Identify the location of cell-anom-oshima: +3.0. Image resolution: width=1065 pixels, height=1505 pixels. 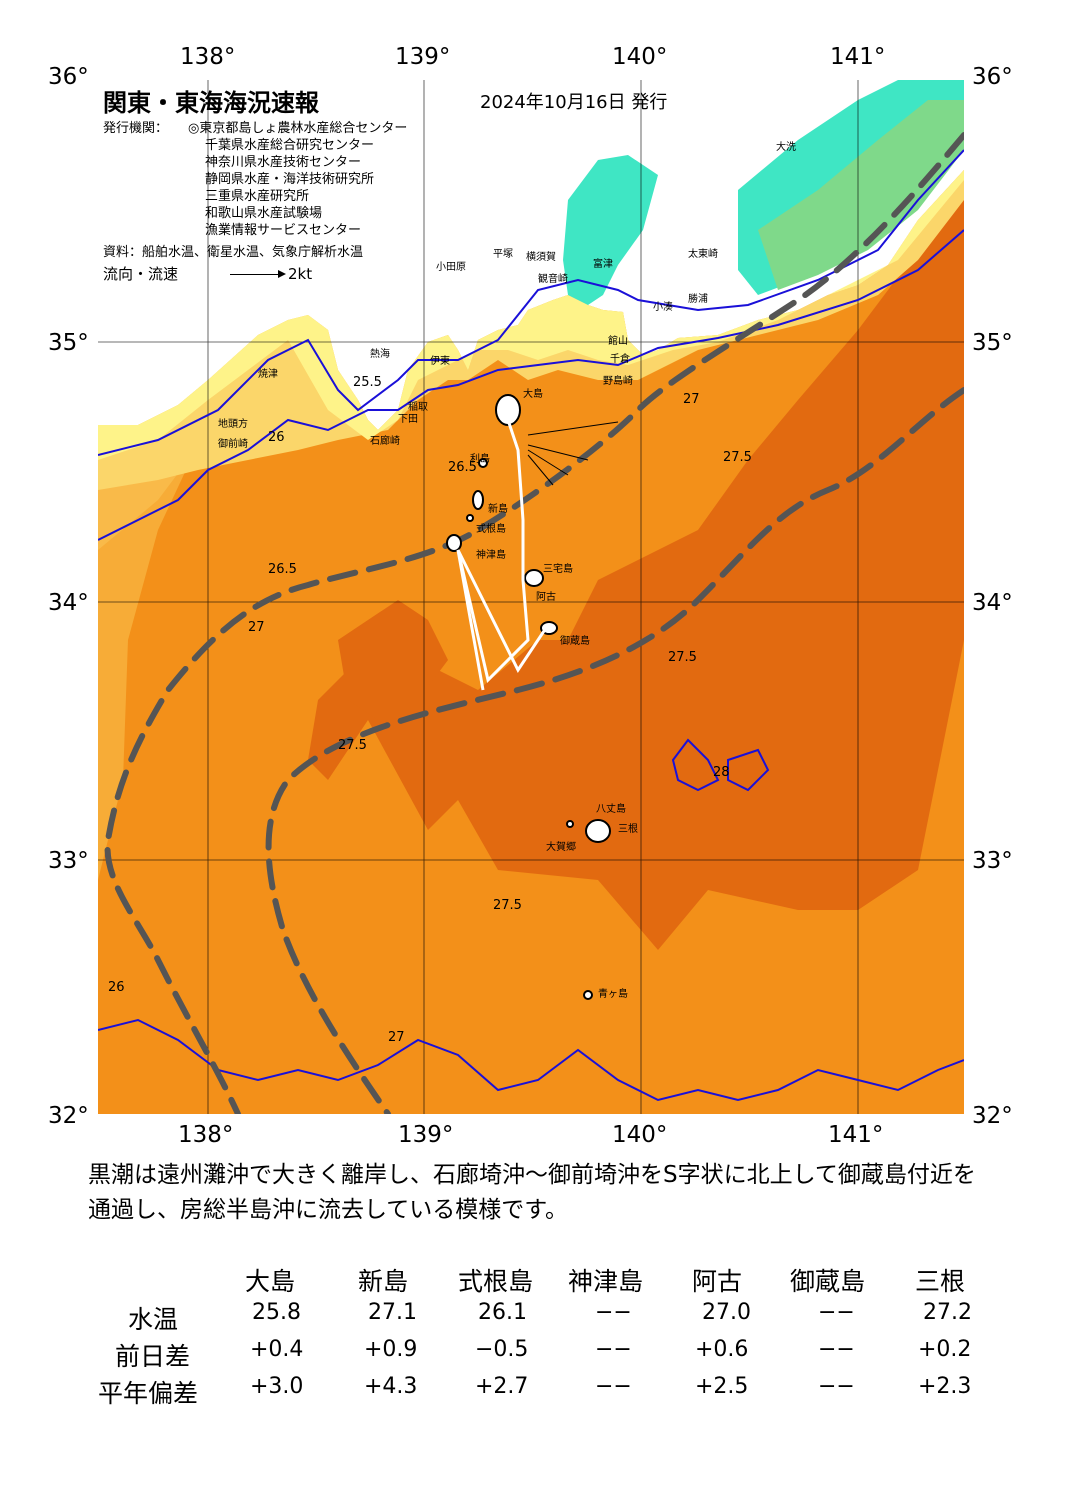
(277, 1386).